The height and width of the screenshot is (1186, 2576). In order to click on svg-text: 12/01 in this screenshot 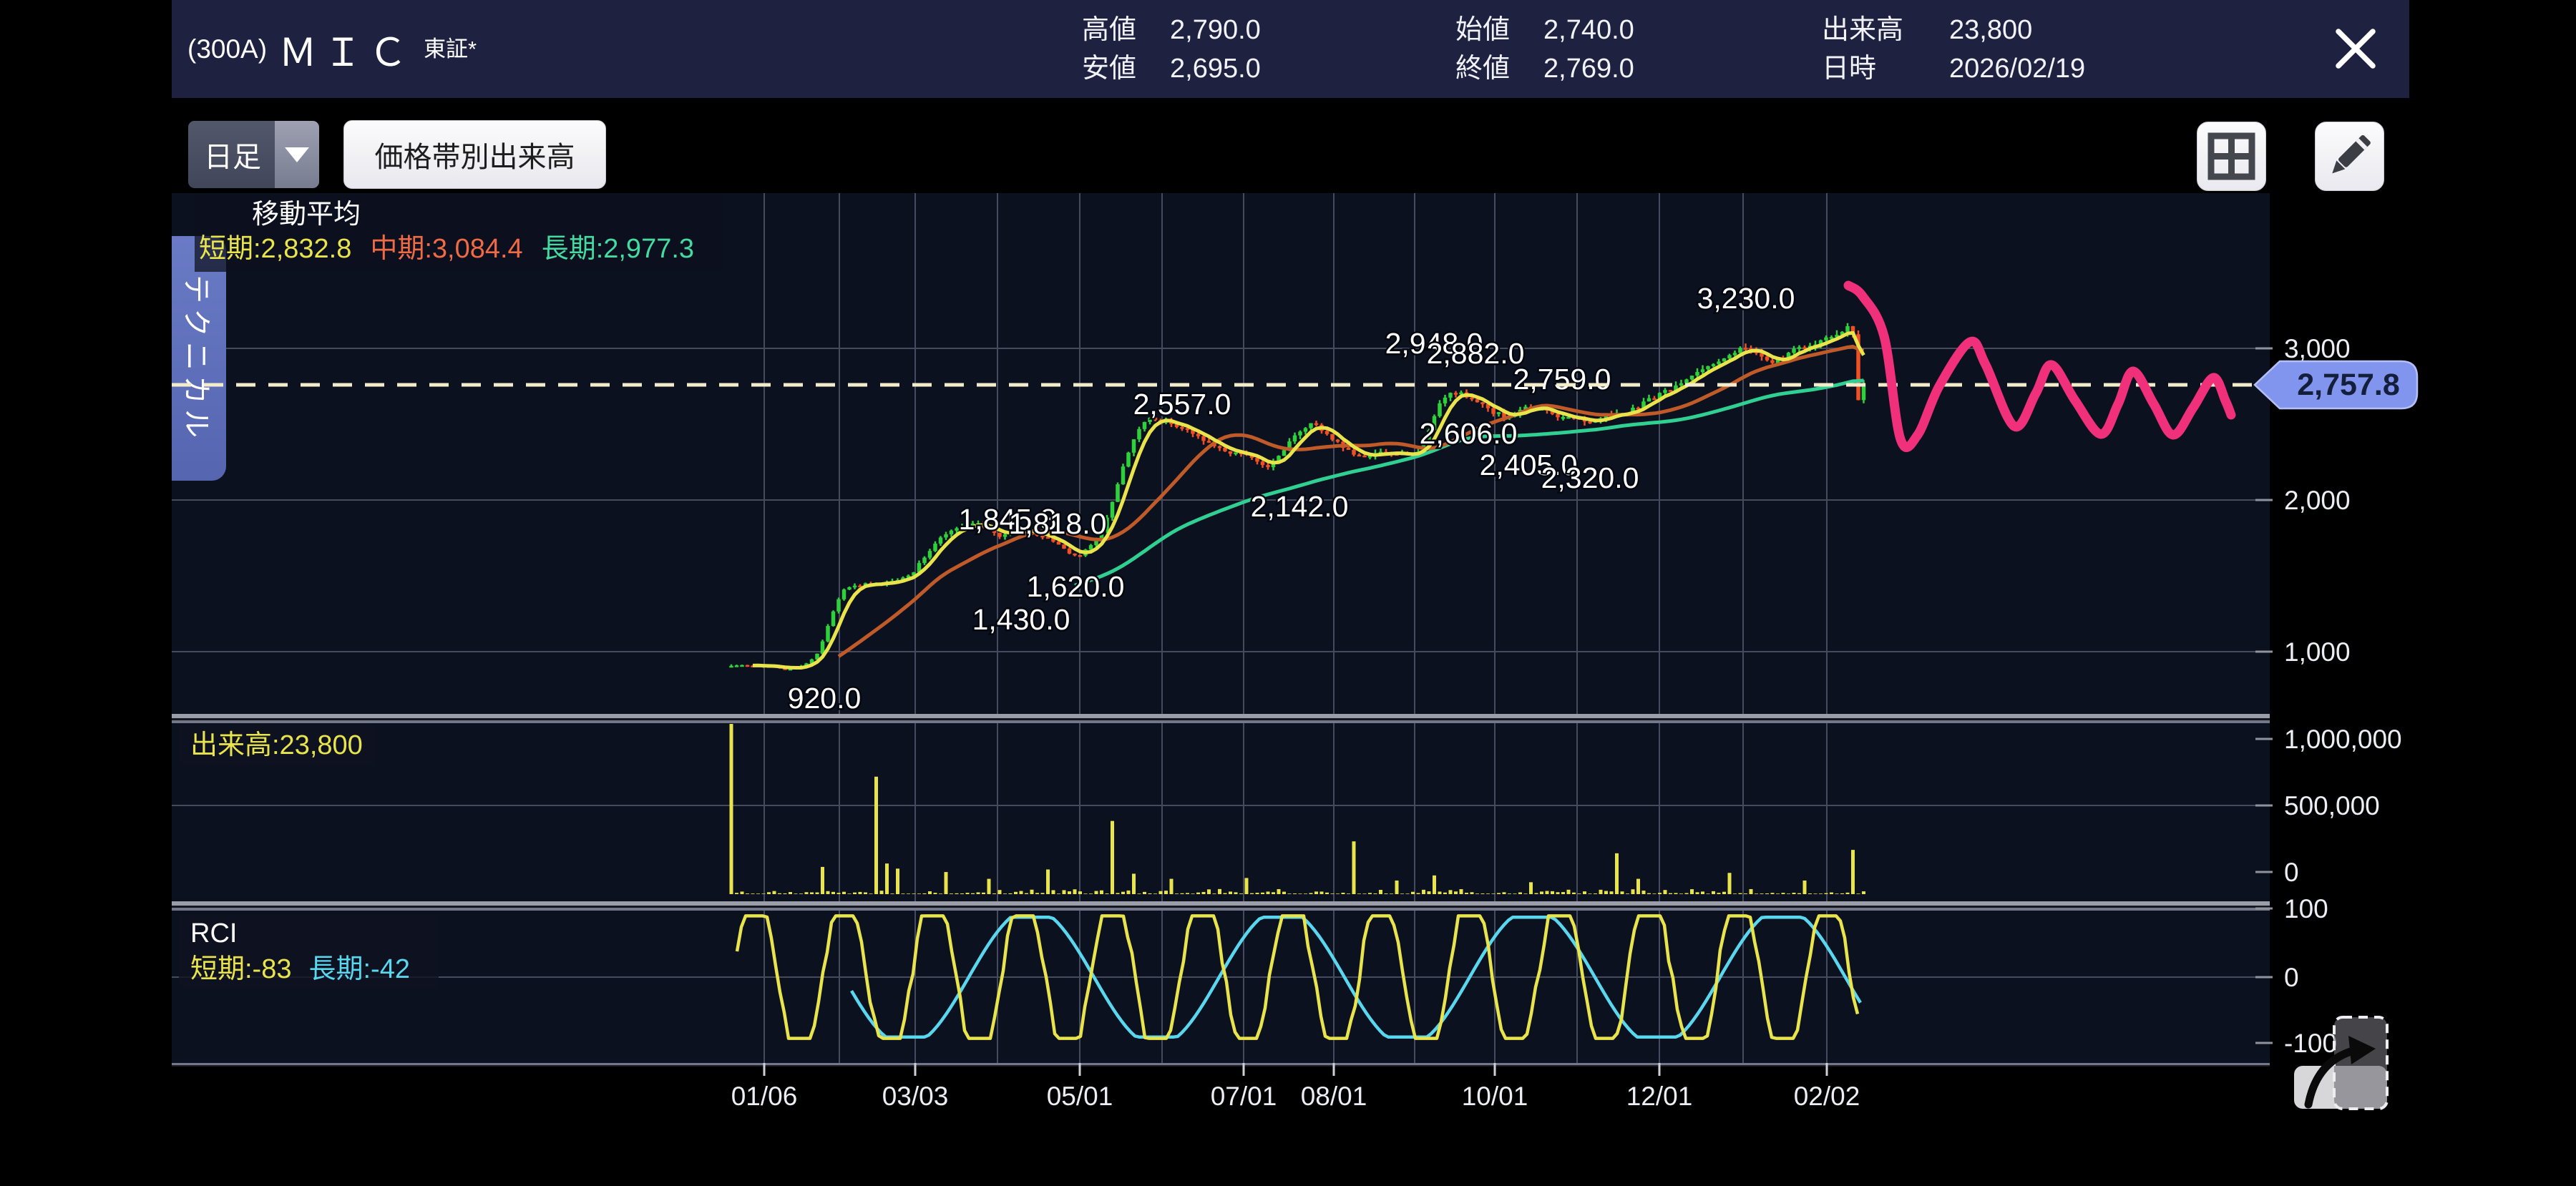, I will do `click(1659, 1096)`.